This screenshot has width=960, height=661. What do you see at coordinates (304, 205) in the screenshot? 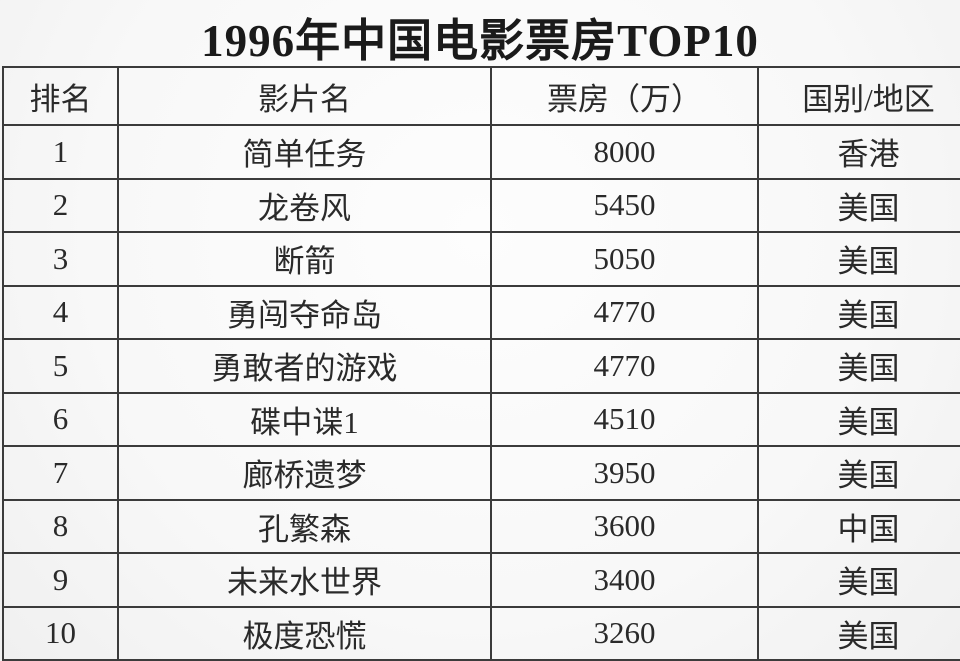
I see `film-cell: 龙卷风` at bounding box center [304, 205].